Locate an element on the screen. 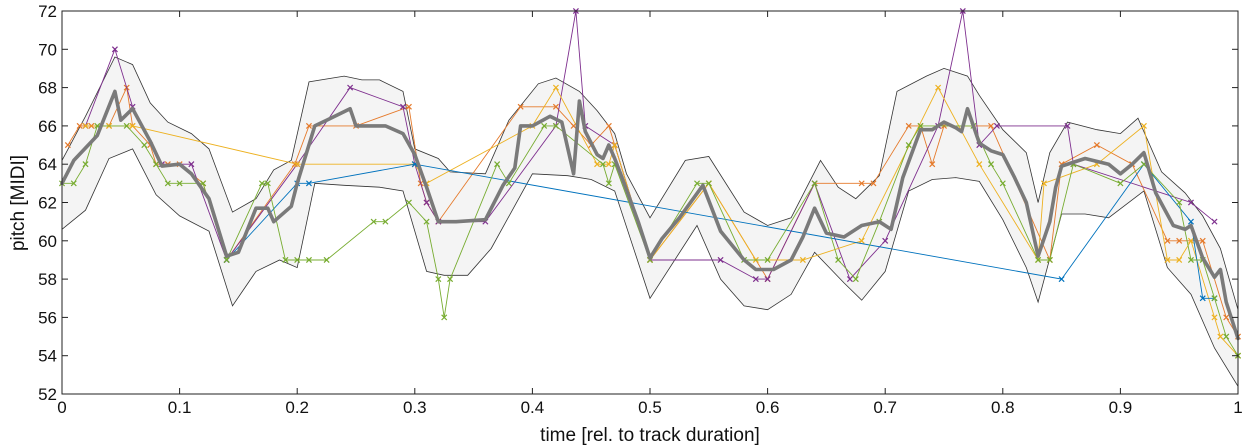 The width and height of the screenshot is (1244, 448). x-tick-label-1: 0.1 is located at coordinates (180, 407).